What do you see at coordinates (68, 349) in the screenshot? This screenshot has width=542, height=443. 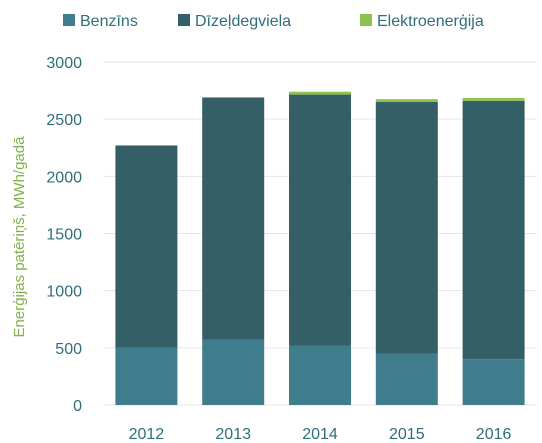 I see `y-tick-label: 500` at bounding box center [68, 349].